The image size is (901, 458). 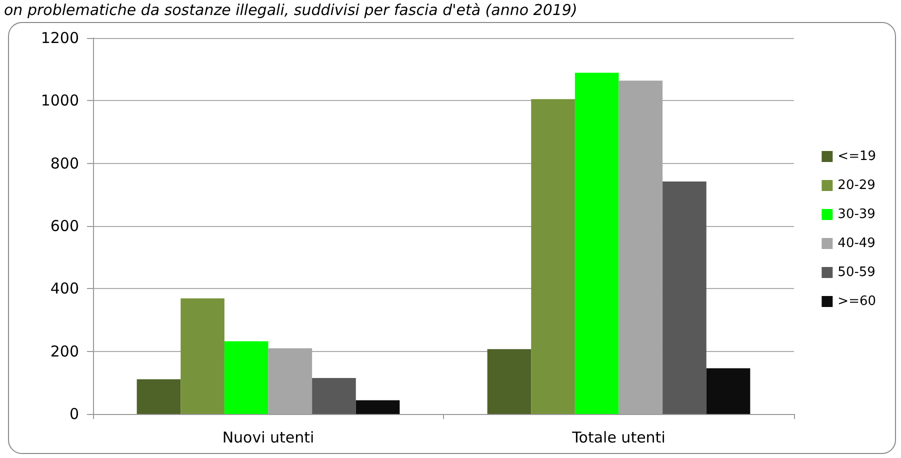 I want to click on legend-label: <=19, so click(x=857, y=156).